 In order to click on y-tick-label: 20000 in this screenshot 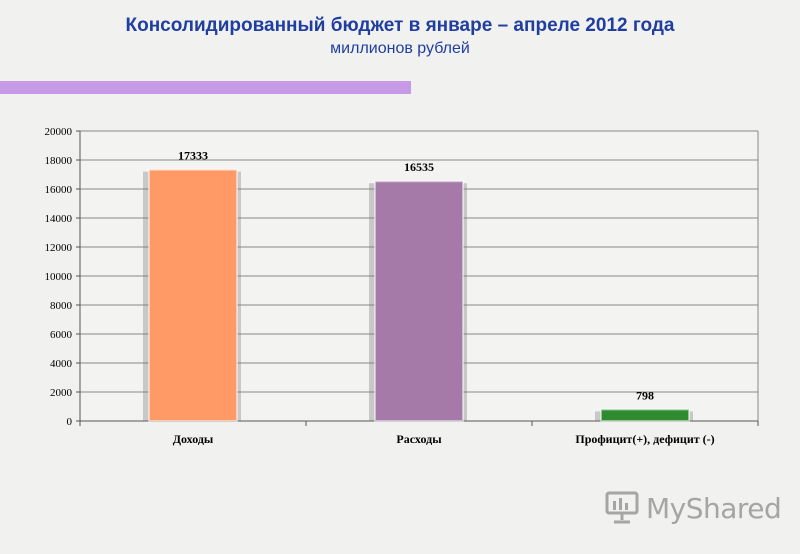, I will do `click(59, 132)`.